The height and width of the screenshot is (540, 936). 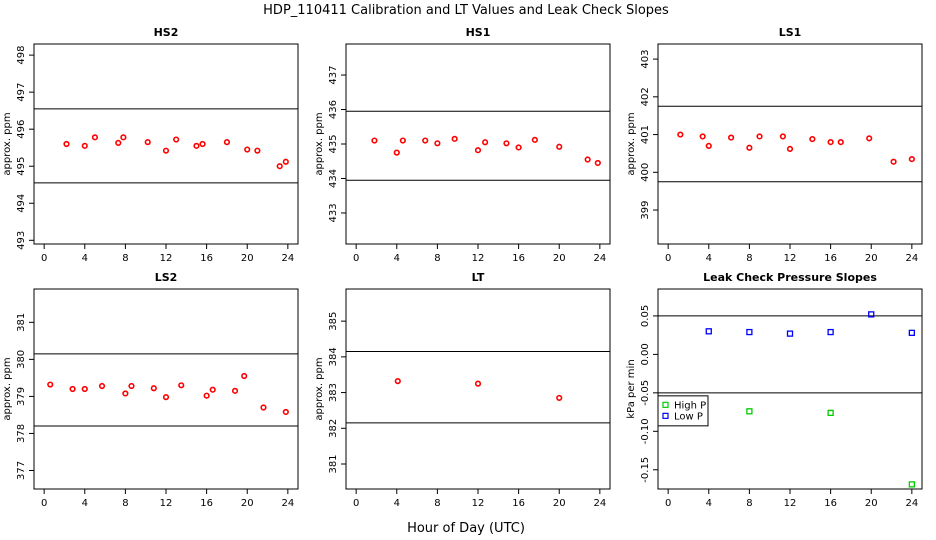 What do you see at coordinates (333, 212) in the screenshot?
I see `y-tick-label: 433` at bounding box center [333, 212].